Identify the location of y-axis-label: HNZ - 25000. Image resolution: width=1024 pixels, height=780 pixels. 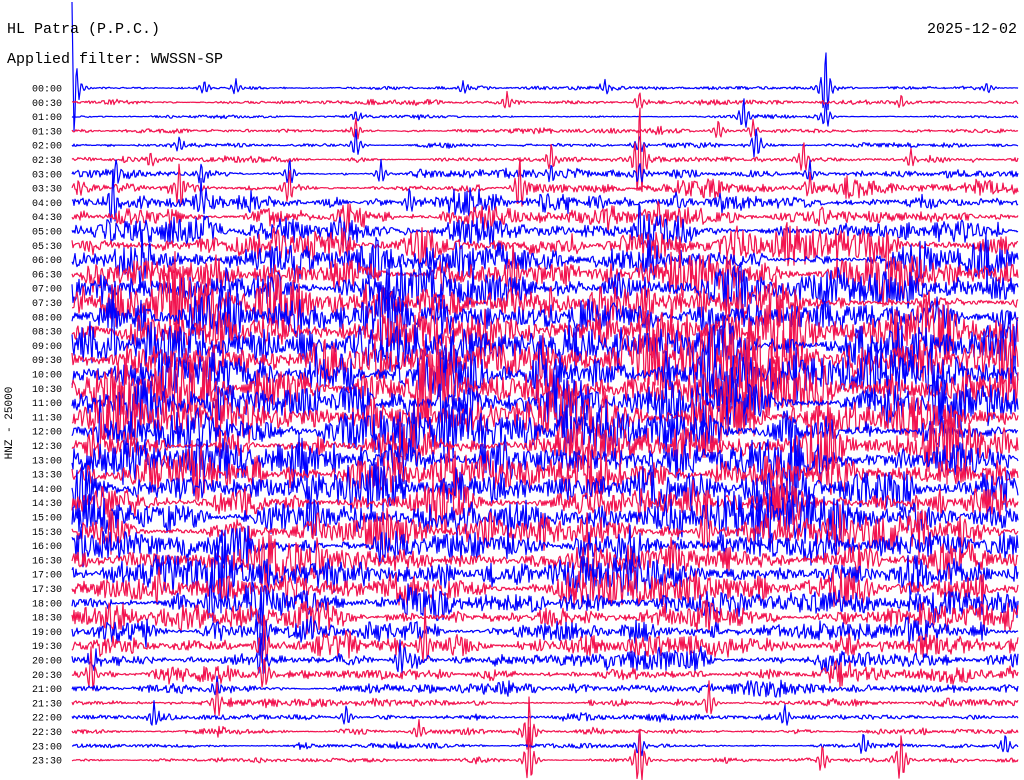
(10, 423).